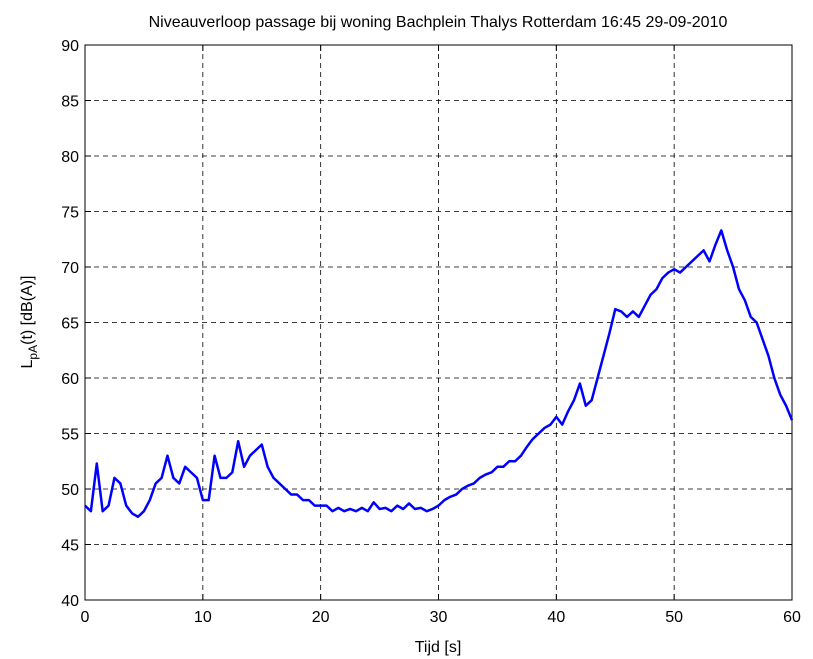 The image size is (813, 659). What do you see at coordinates (438, 647) in the screenshot?
I see `x-axis-label: Tijd [s]` at bounding box center [438, 647].